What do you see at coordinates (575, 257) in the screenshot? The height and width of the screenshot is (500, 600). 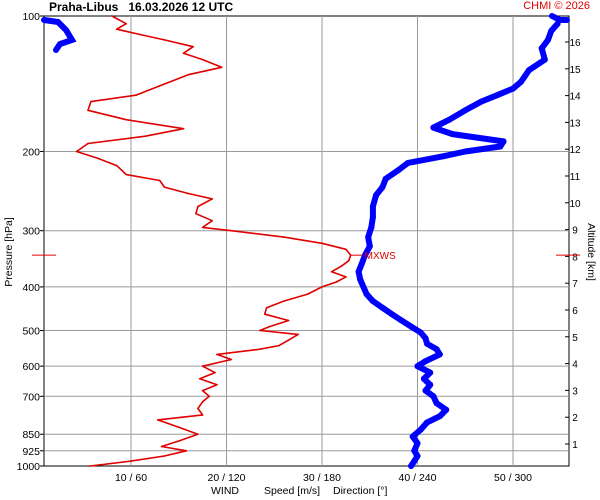 I see `altitude-tick-label: 8` at bounding box center [575, 257].